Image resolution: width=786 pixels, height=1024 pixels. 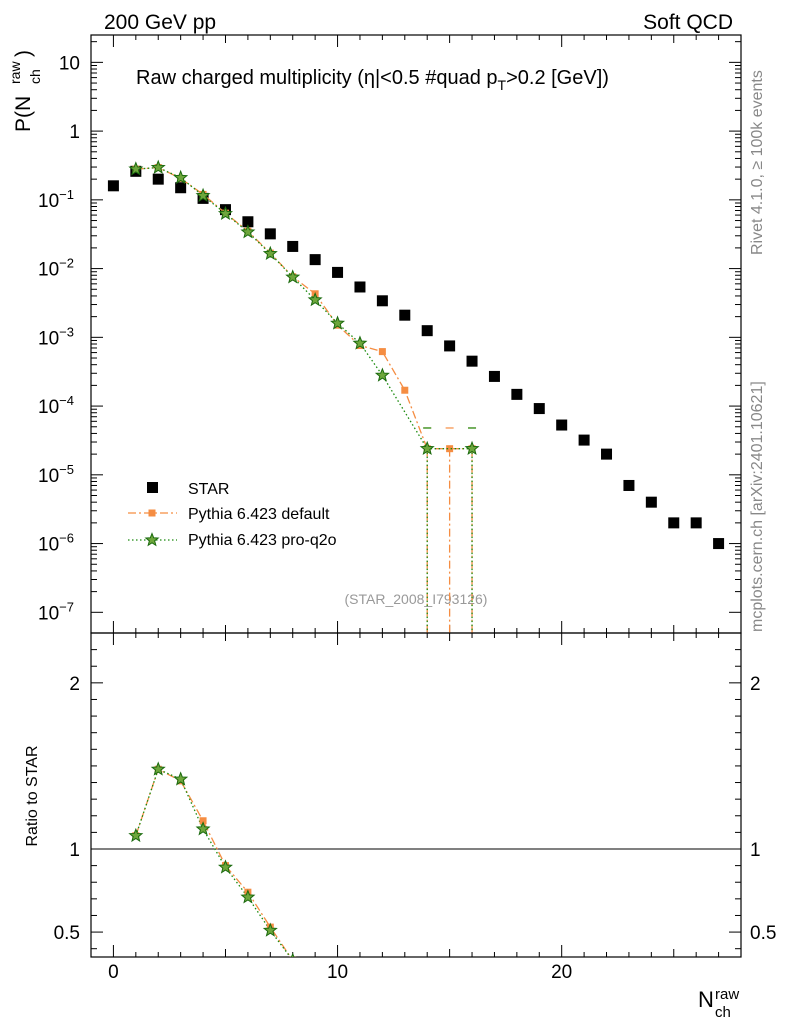 What do you see at coordinates (208, 489) in the screenshot?
I see `legend-label-star: STAR` at bounding box center [208, 489].